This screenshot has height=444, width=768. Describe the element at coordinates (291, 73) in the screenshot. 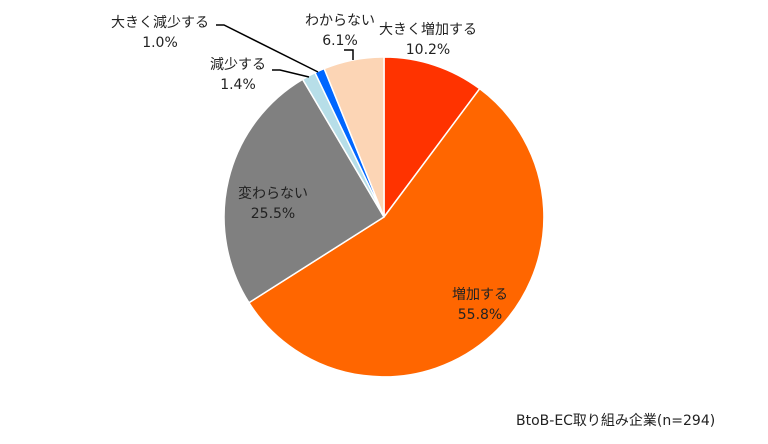

I see `leader-line-decrease` at that location.